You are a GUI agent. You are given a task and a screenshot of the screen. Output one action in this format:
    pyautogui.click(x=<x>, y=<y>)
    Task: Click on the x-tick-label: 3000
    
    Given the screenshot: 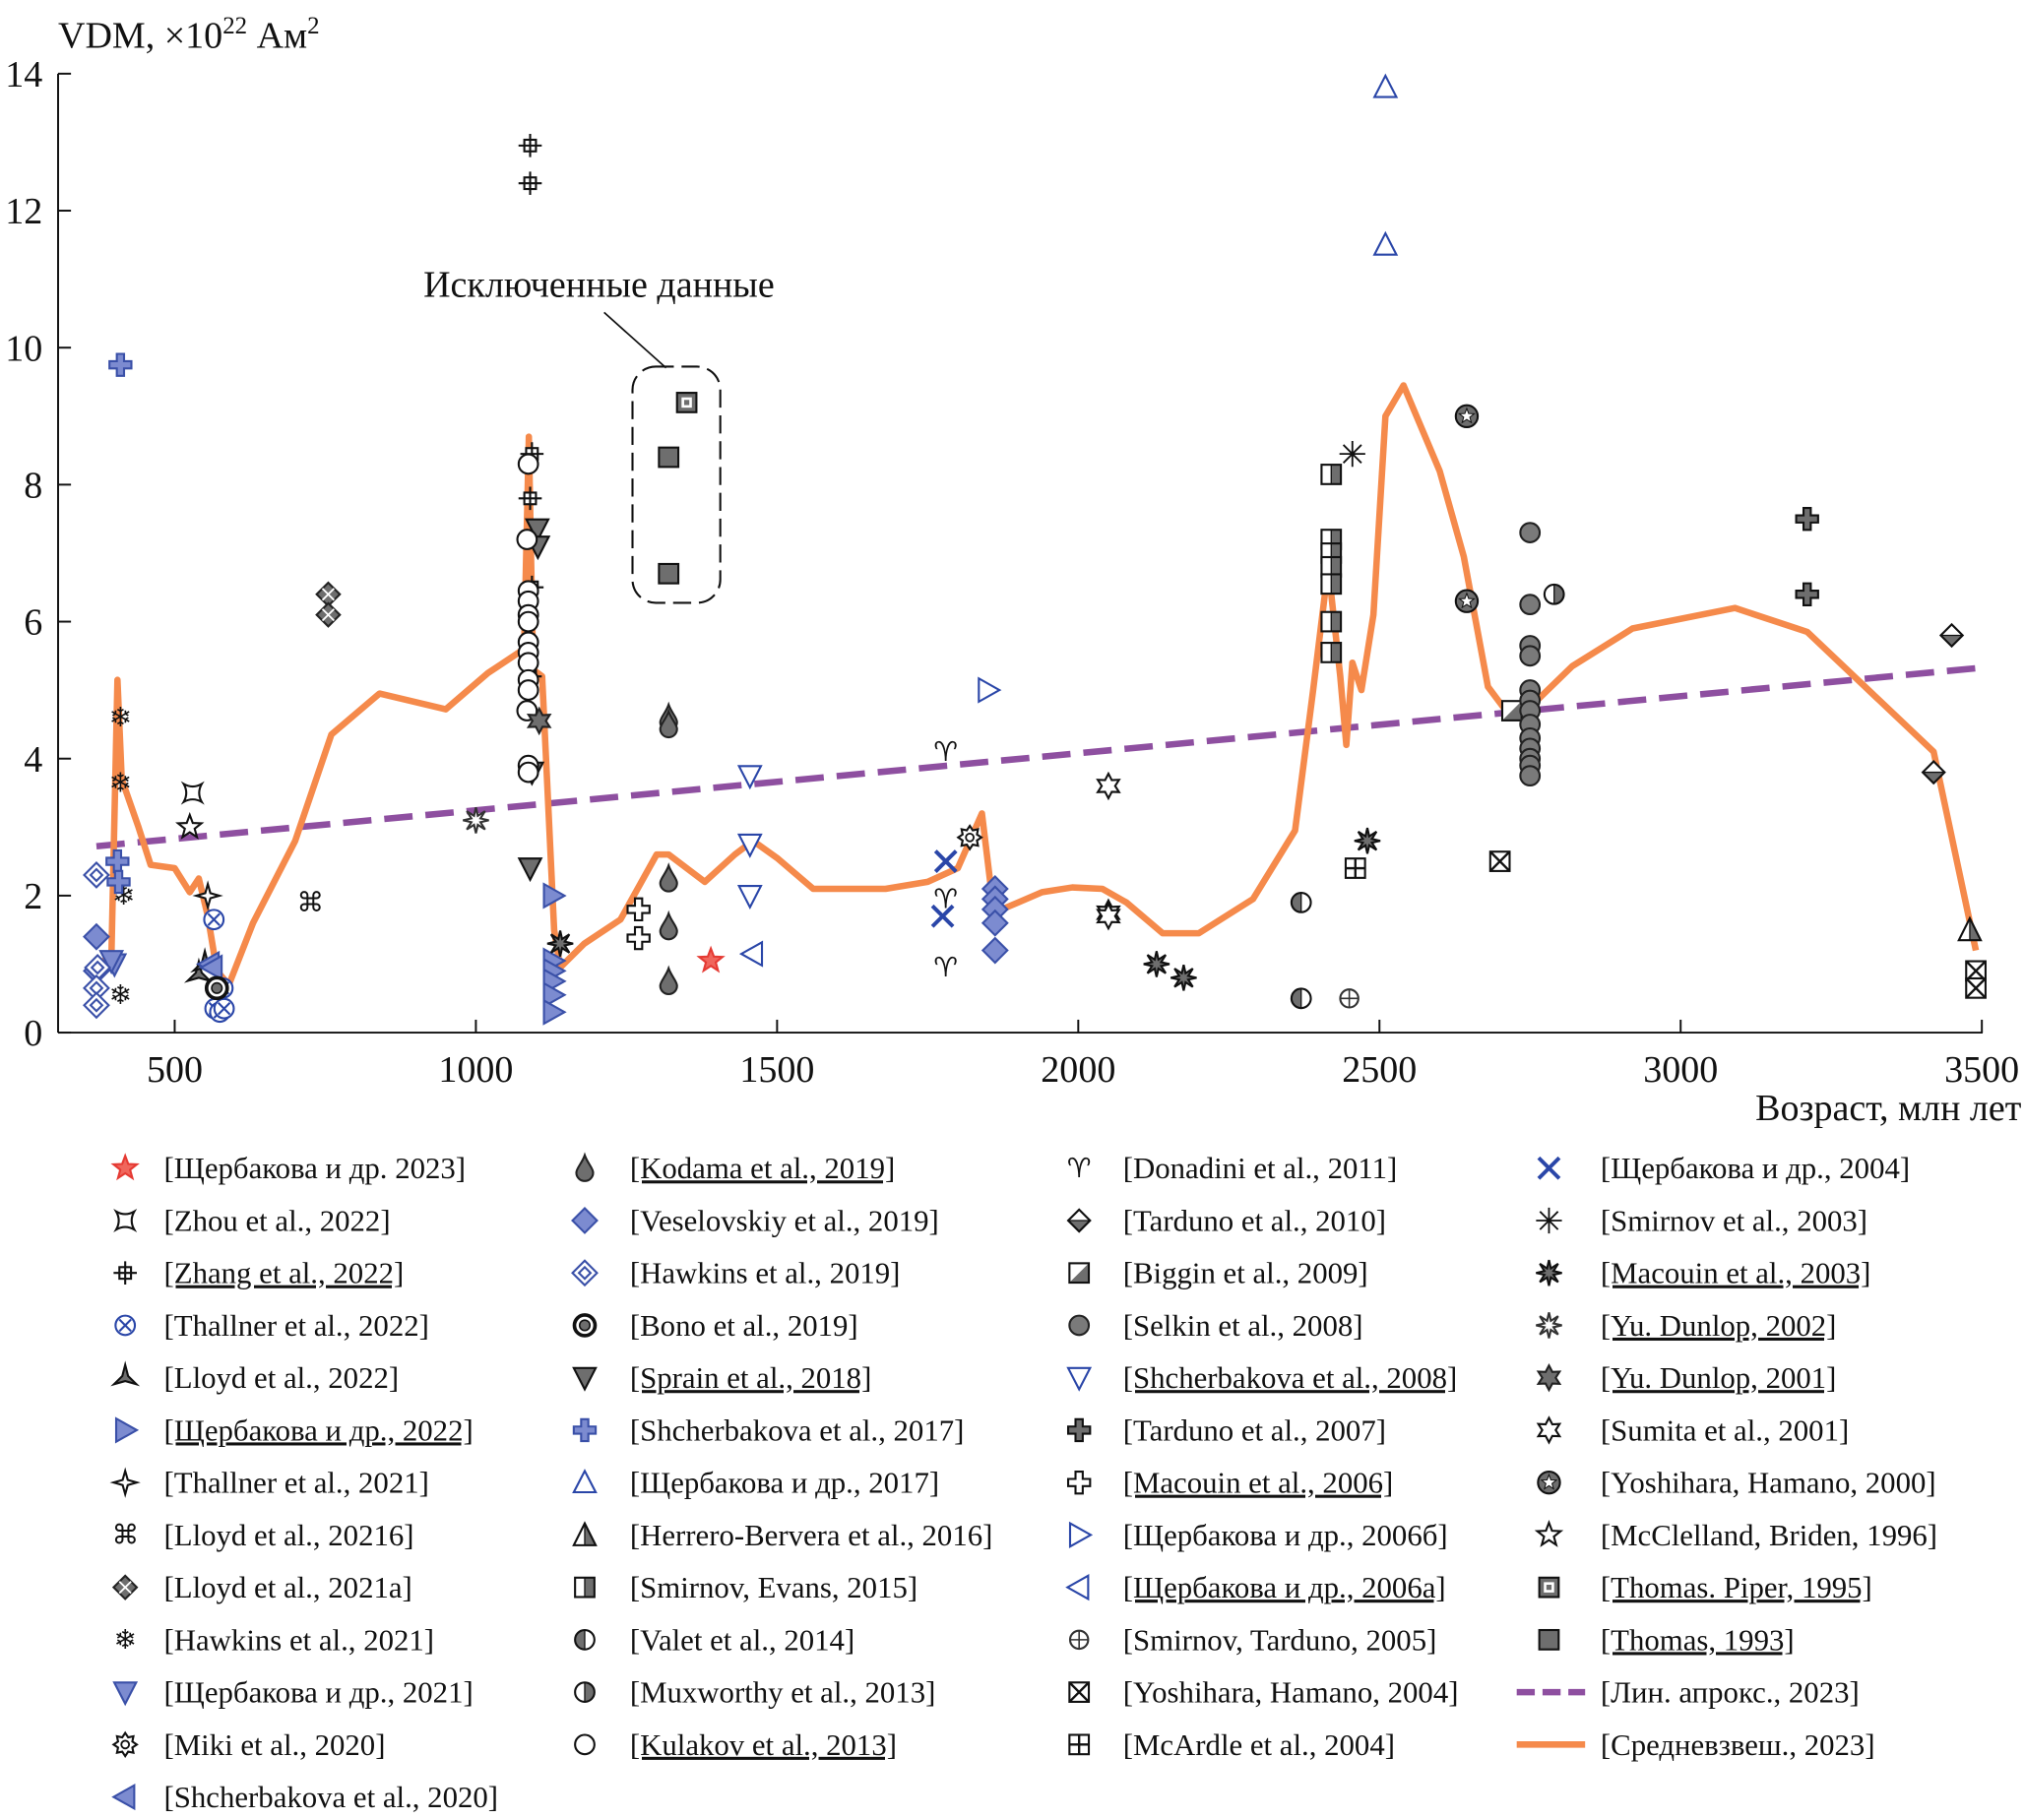 What is the action you would take?
    pyautogui.click(x=1680, y=1070)
    